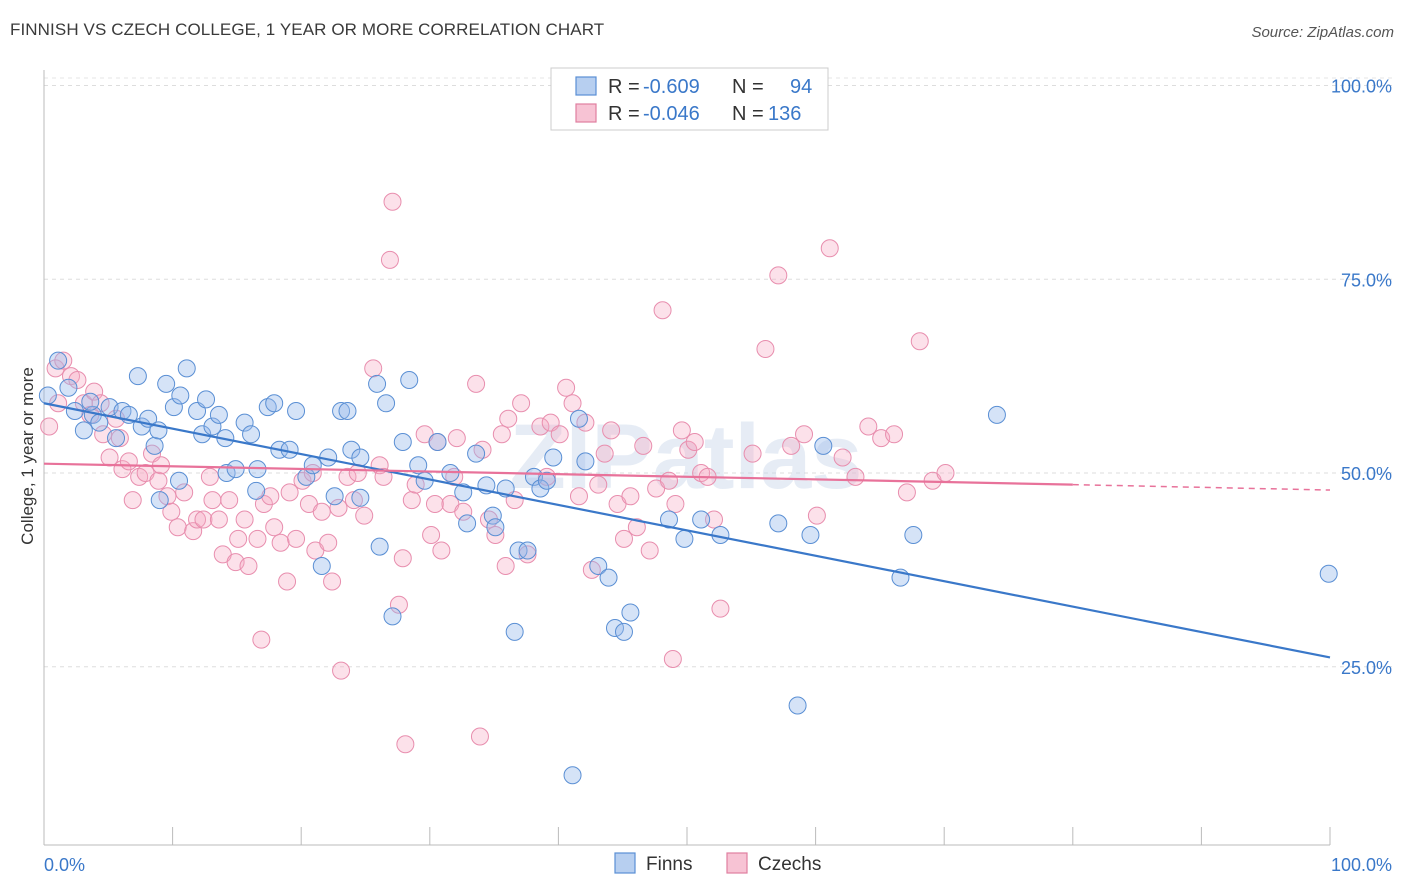  What do you see at coordinates (1322, 32) in the screenshot?
I see `chart-source: Source: ZipAtlas.com` at bounding box center [1322, 32].